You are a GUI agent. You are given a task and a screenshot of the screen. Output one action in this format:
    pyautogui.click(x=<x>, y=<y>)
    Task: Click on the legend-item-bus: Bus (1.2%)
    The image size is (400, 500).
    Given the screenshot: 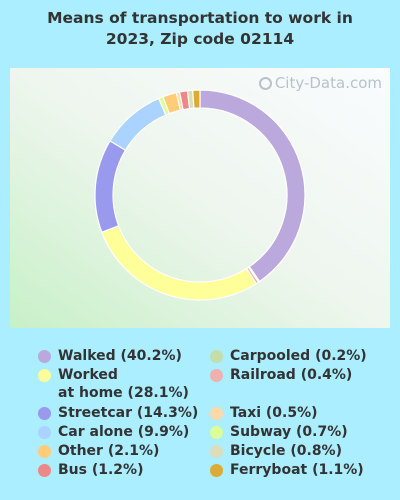 What is the action you would take?
    pyautogui.click(x=90, y=470)
    